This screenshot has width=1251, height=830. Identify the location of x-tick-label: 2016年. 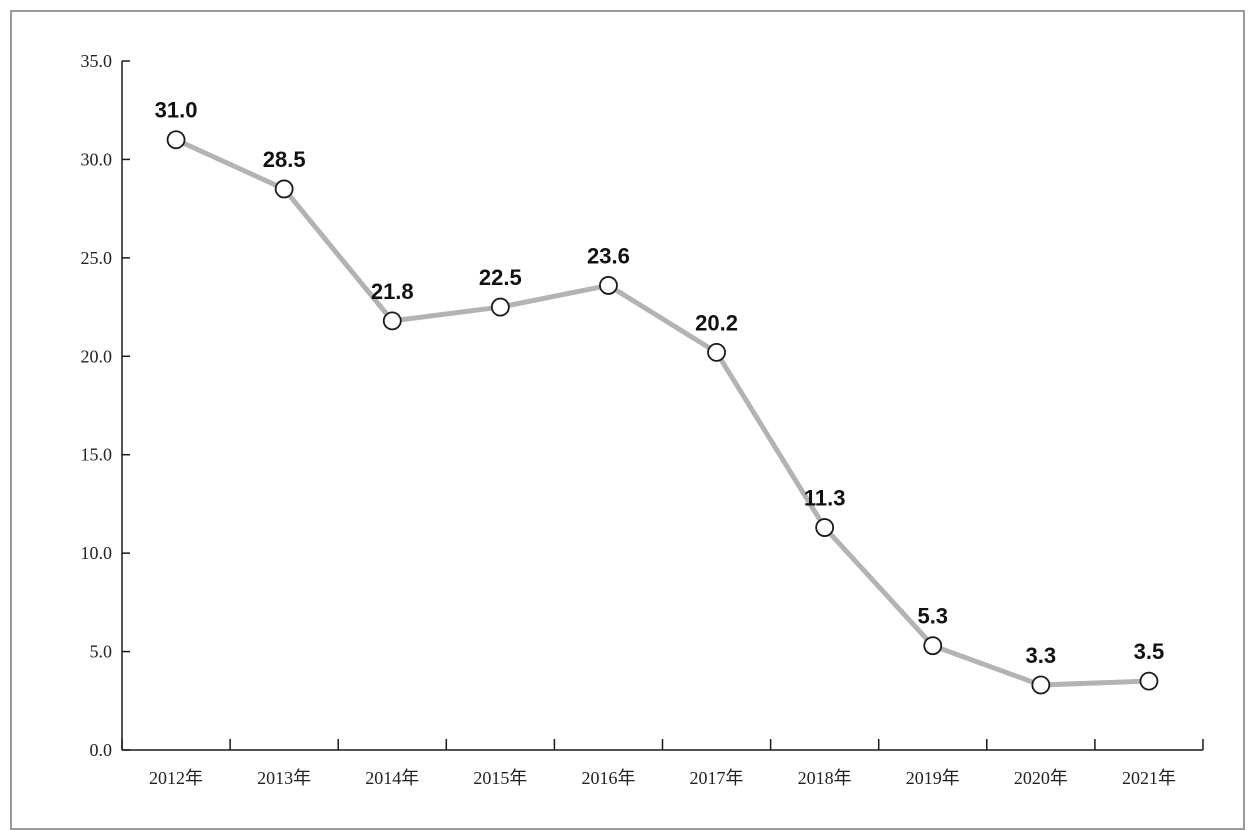
(608, 778).